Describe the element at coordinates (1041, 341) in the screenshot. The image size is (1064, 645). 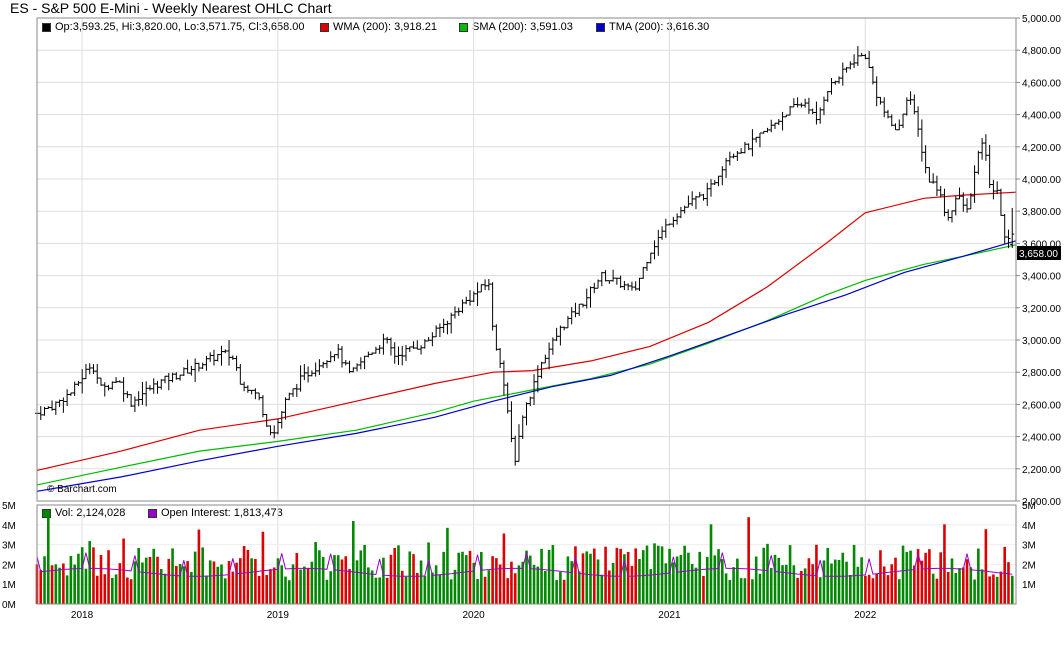
I see `y-tick-label: 3,000.00` at that location.